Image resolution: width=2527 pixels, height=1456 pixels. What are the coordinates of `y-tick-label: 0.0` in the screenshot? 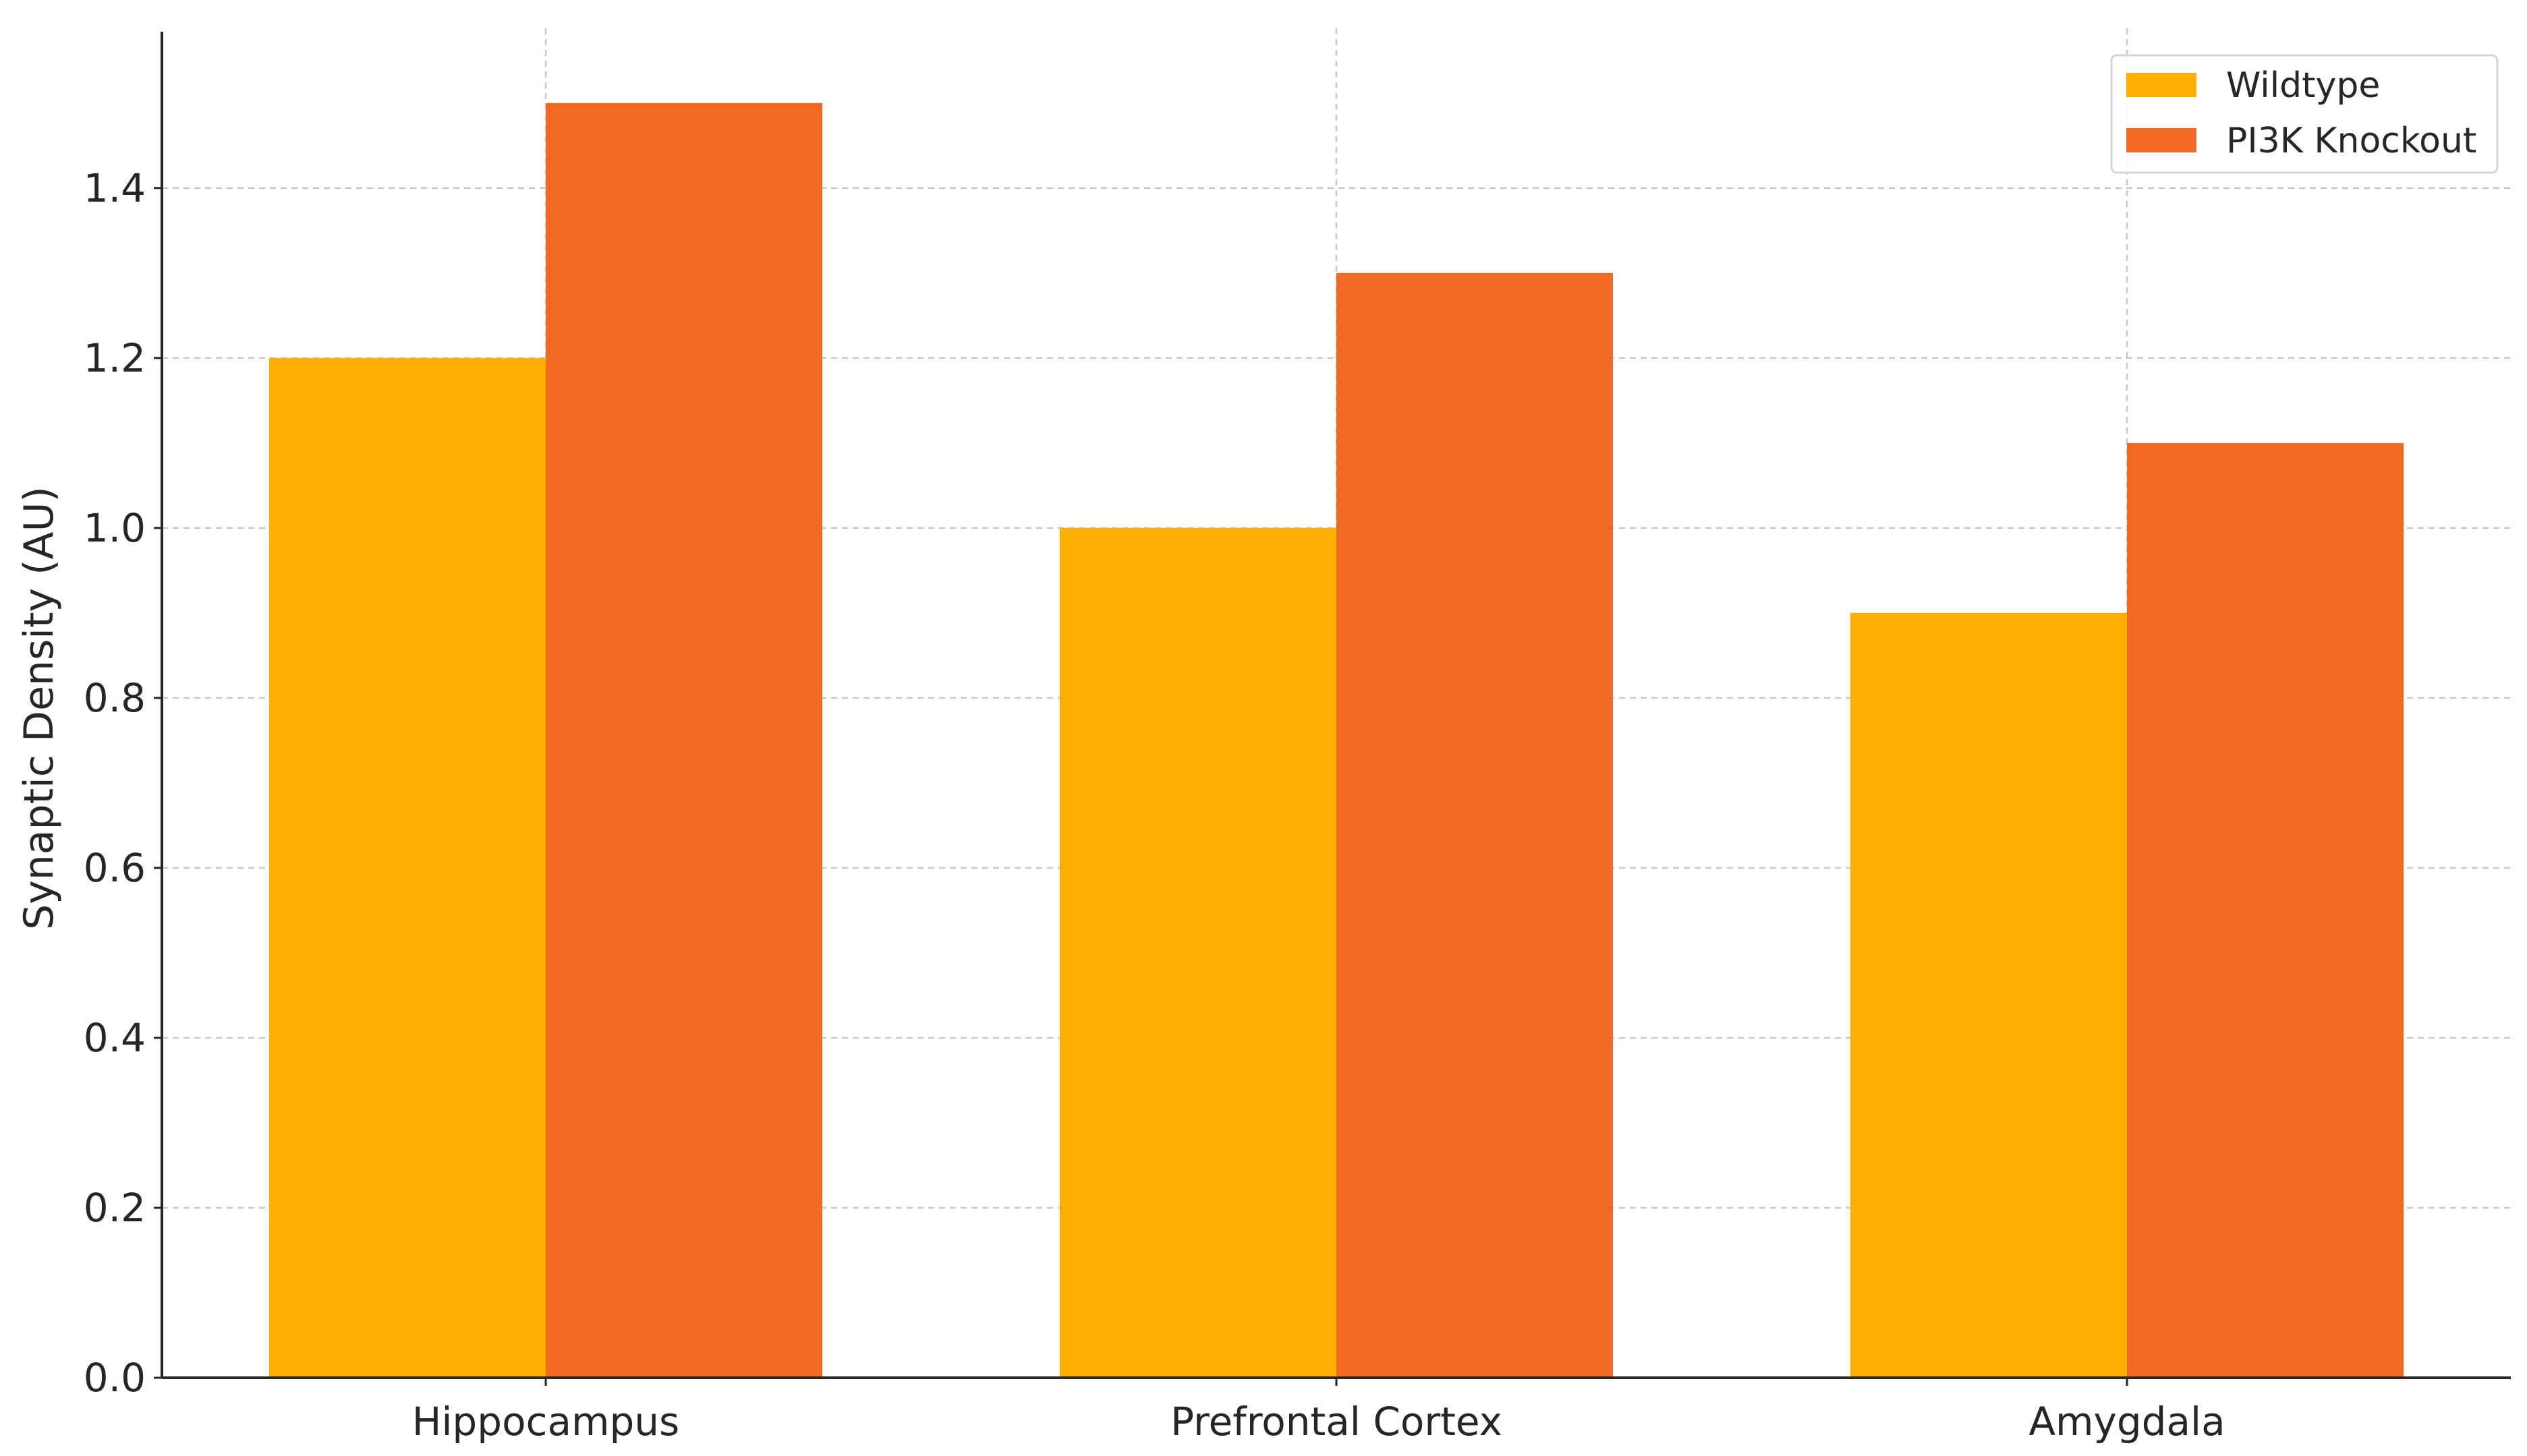 It's located at (115, 1378).